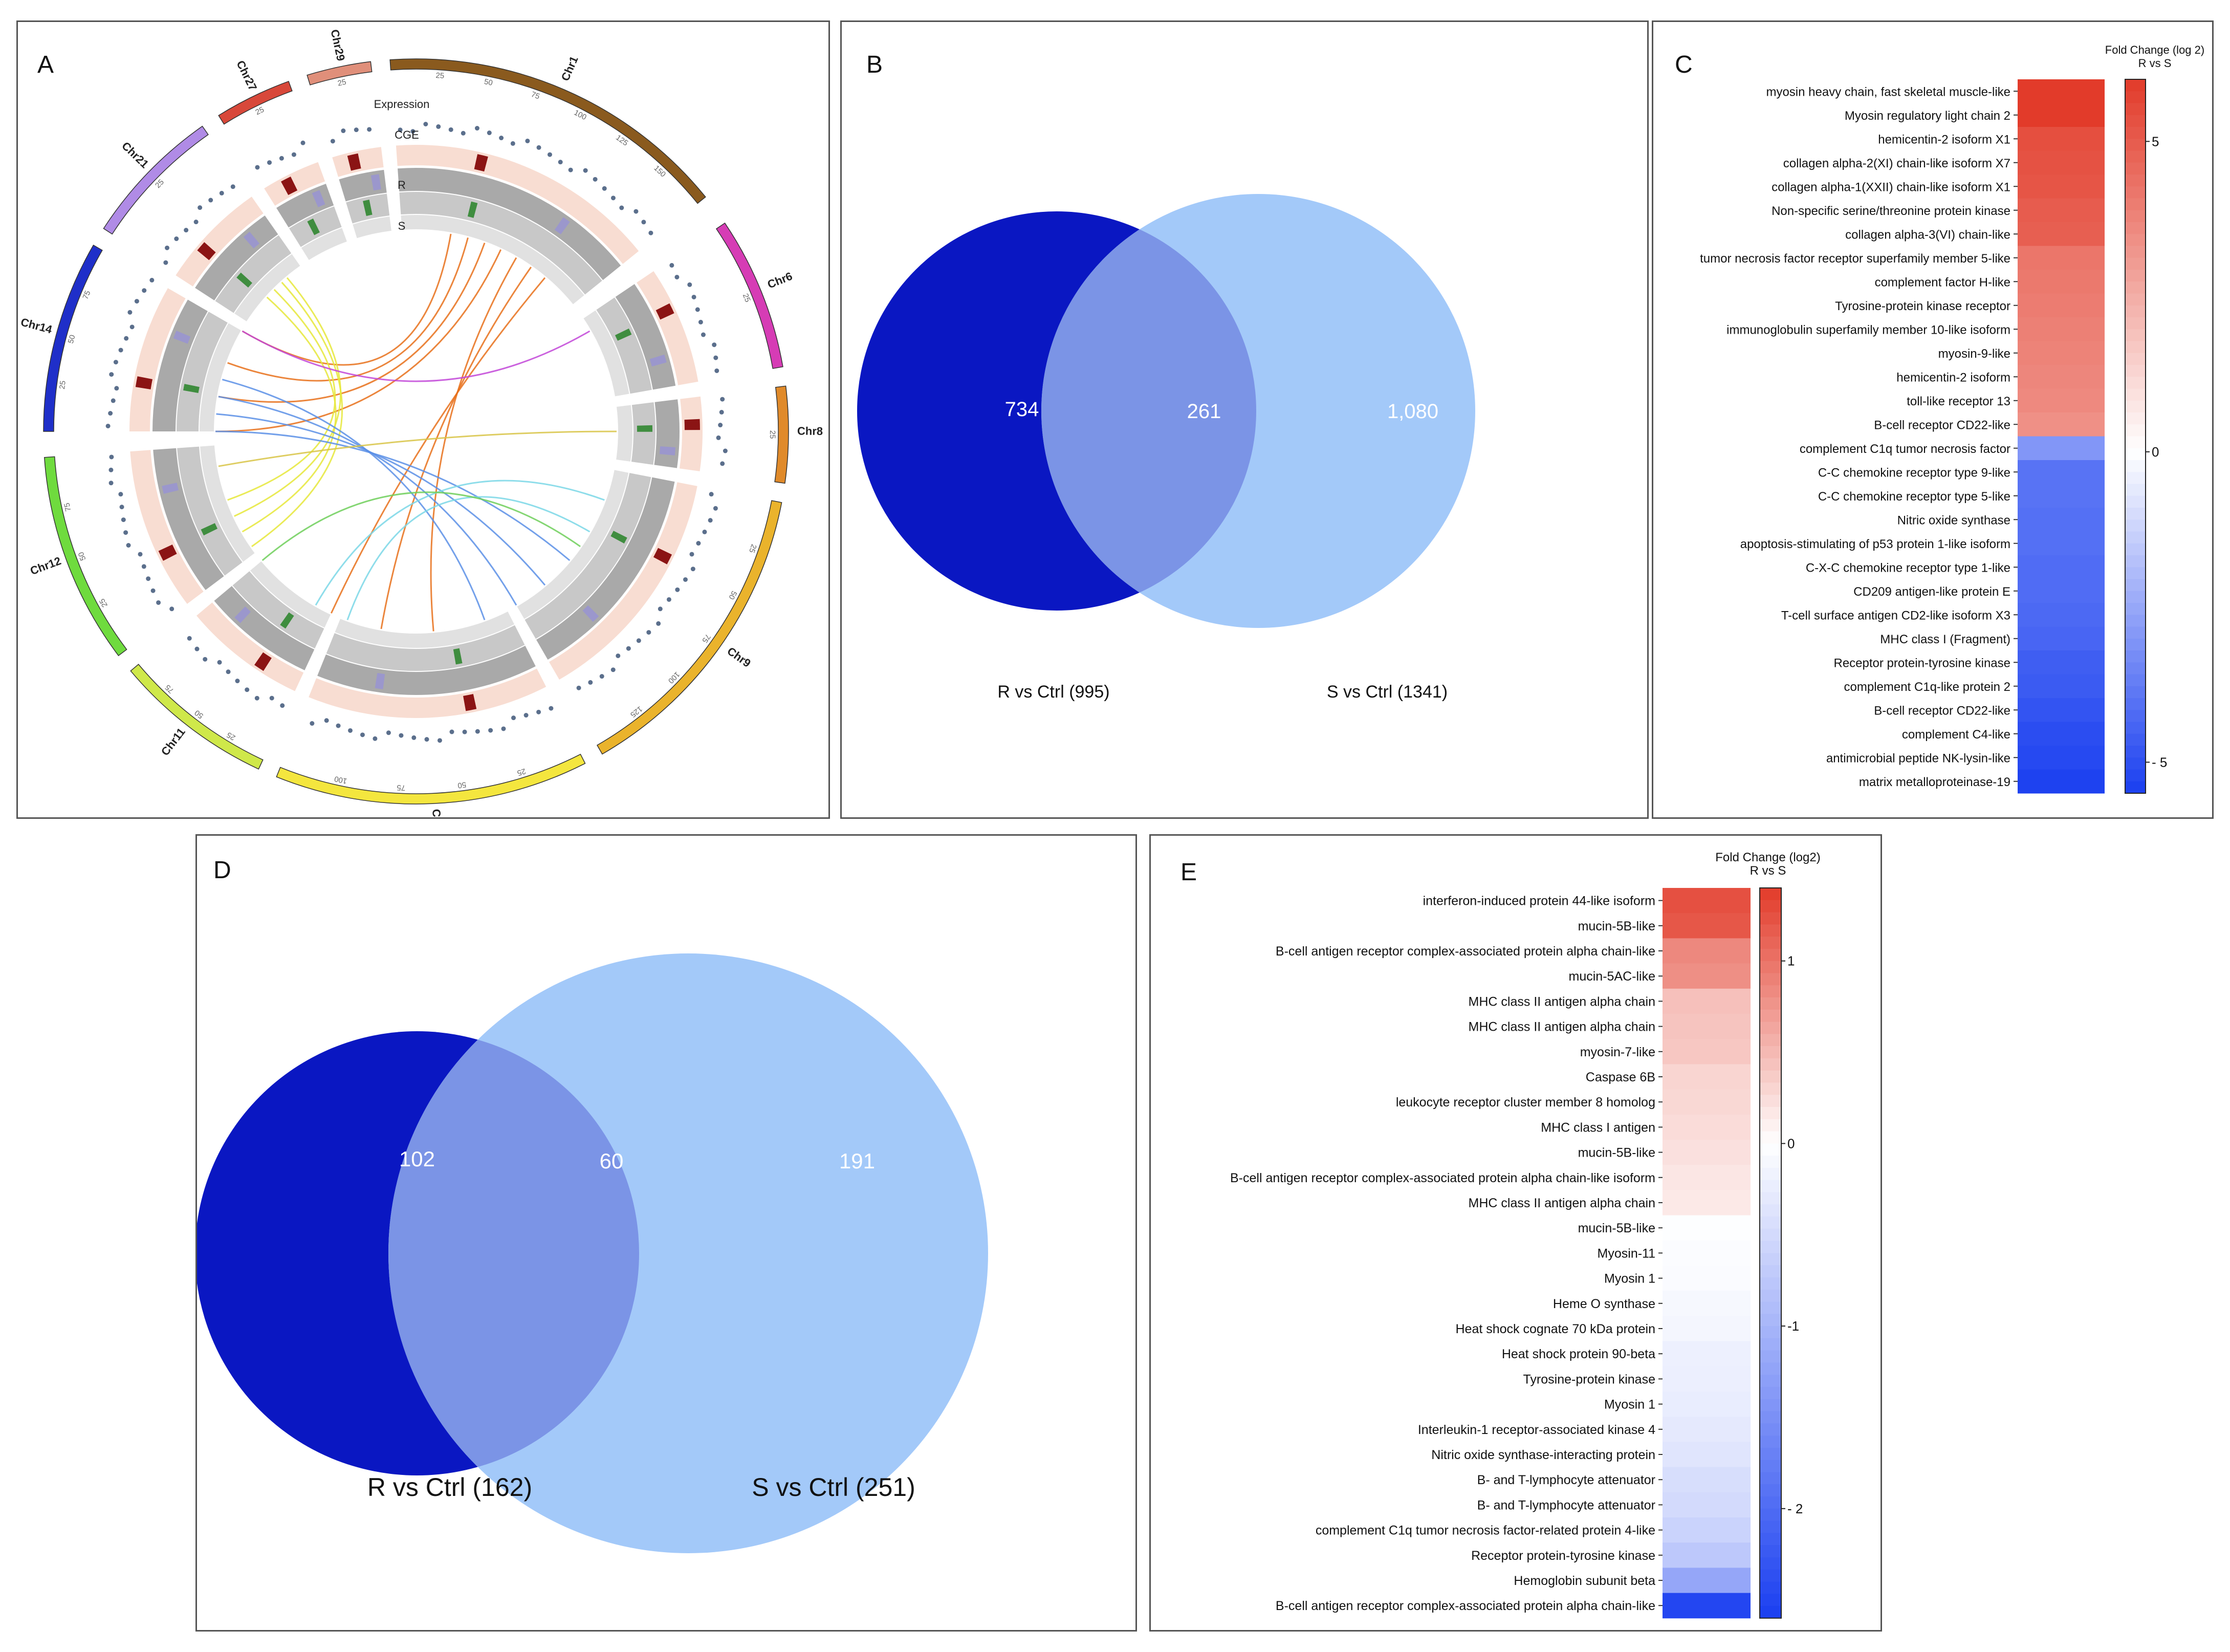  Describe the element at coordinates (206, 251) in the screenshot. I see `cge-mark` at that location.